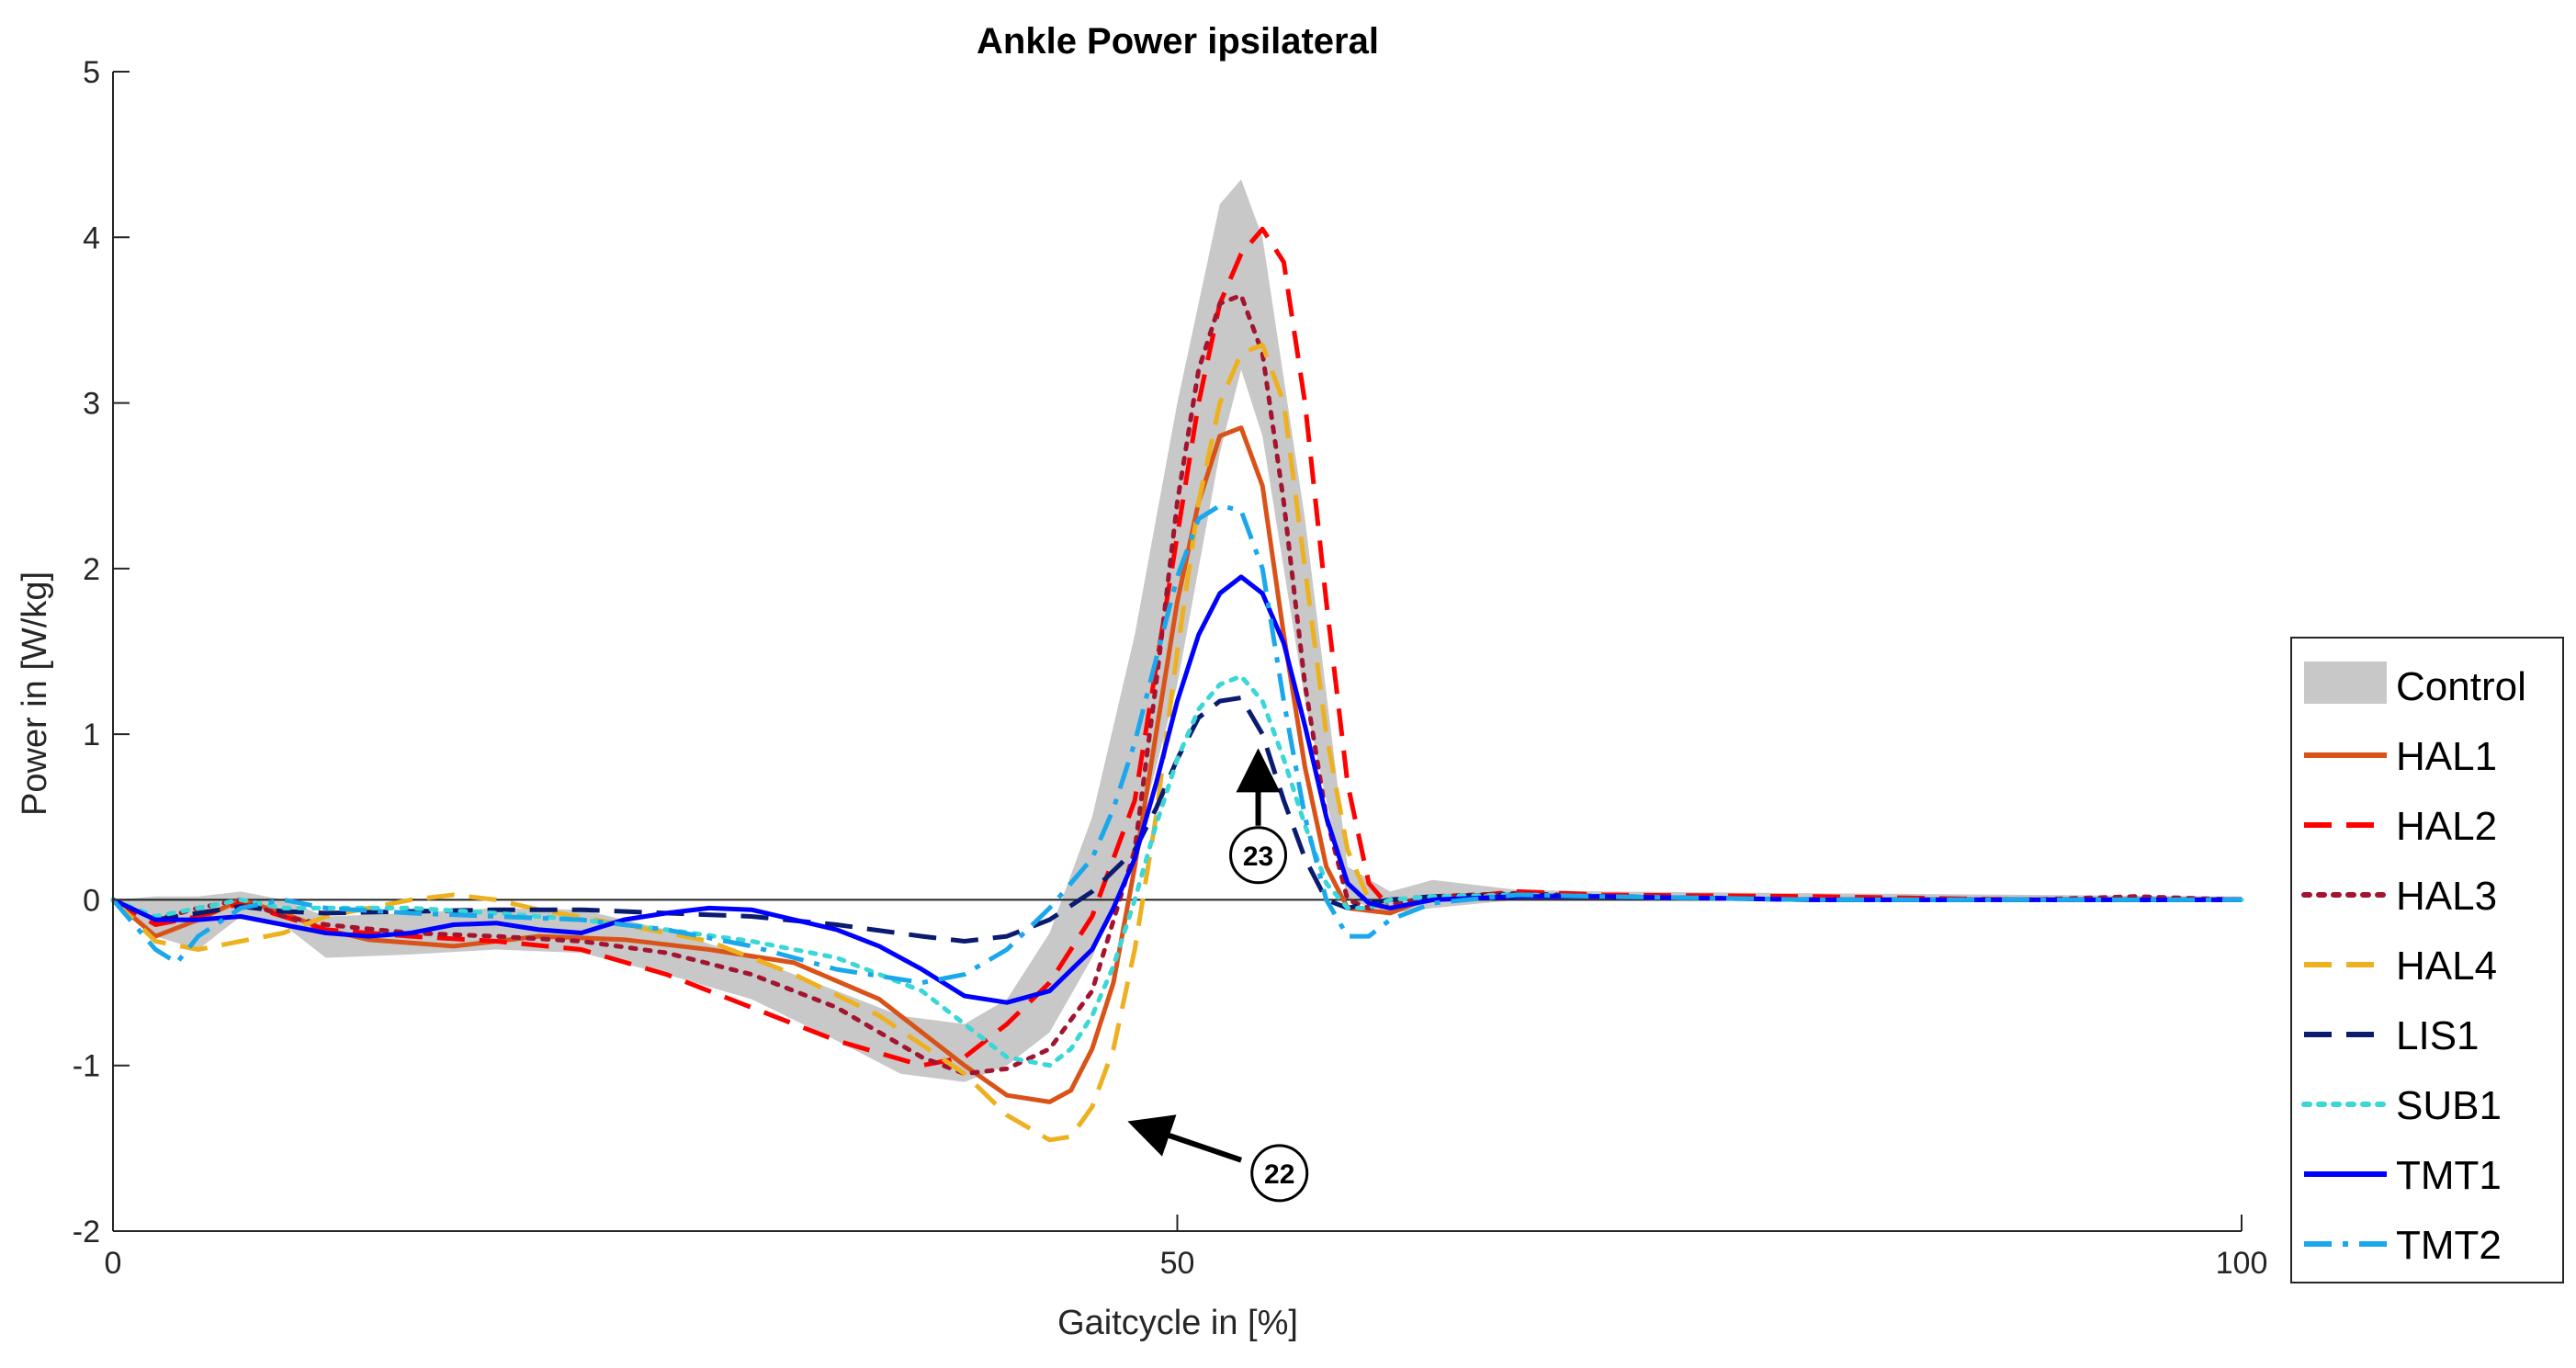 The height and width of the screenshot is (1368, 2576). I want to click on legend-label-control: Control, so click(2461, 687).